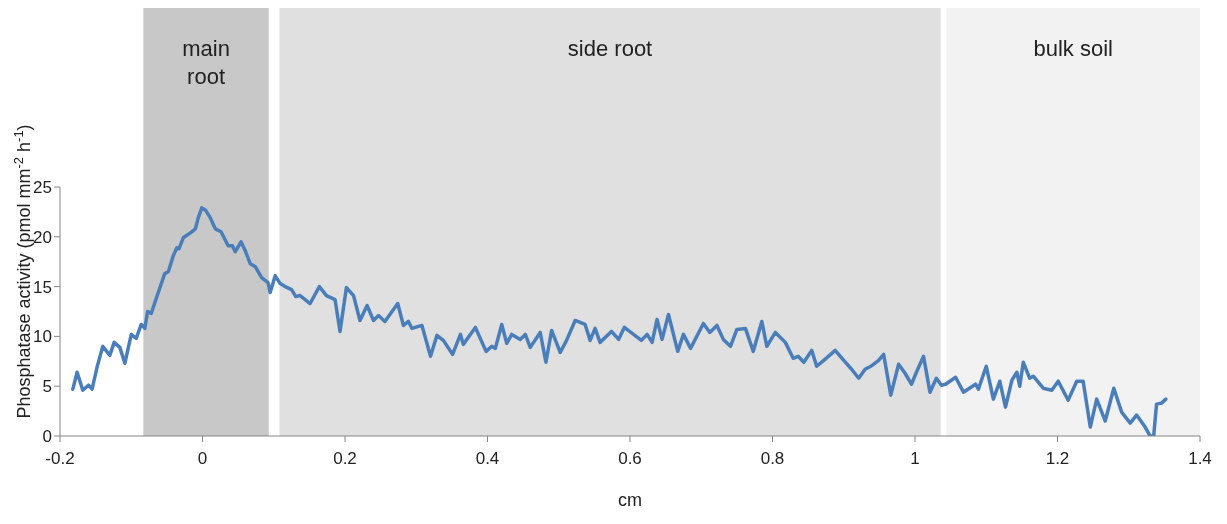 This screenshot has height=524, width=1227. Describe the element at coordinates (1200, 459) in the screenshot. I see `x-tick-label: 1.4` at that location.